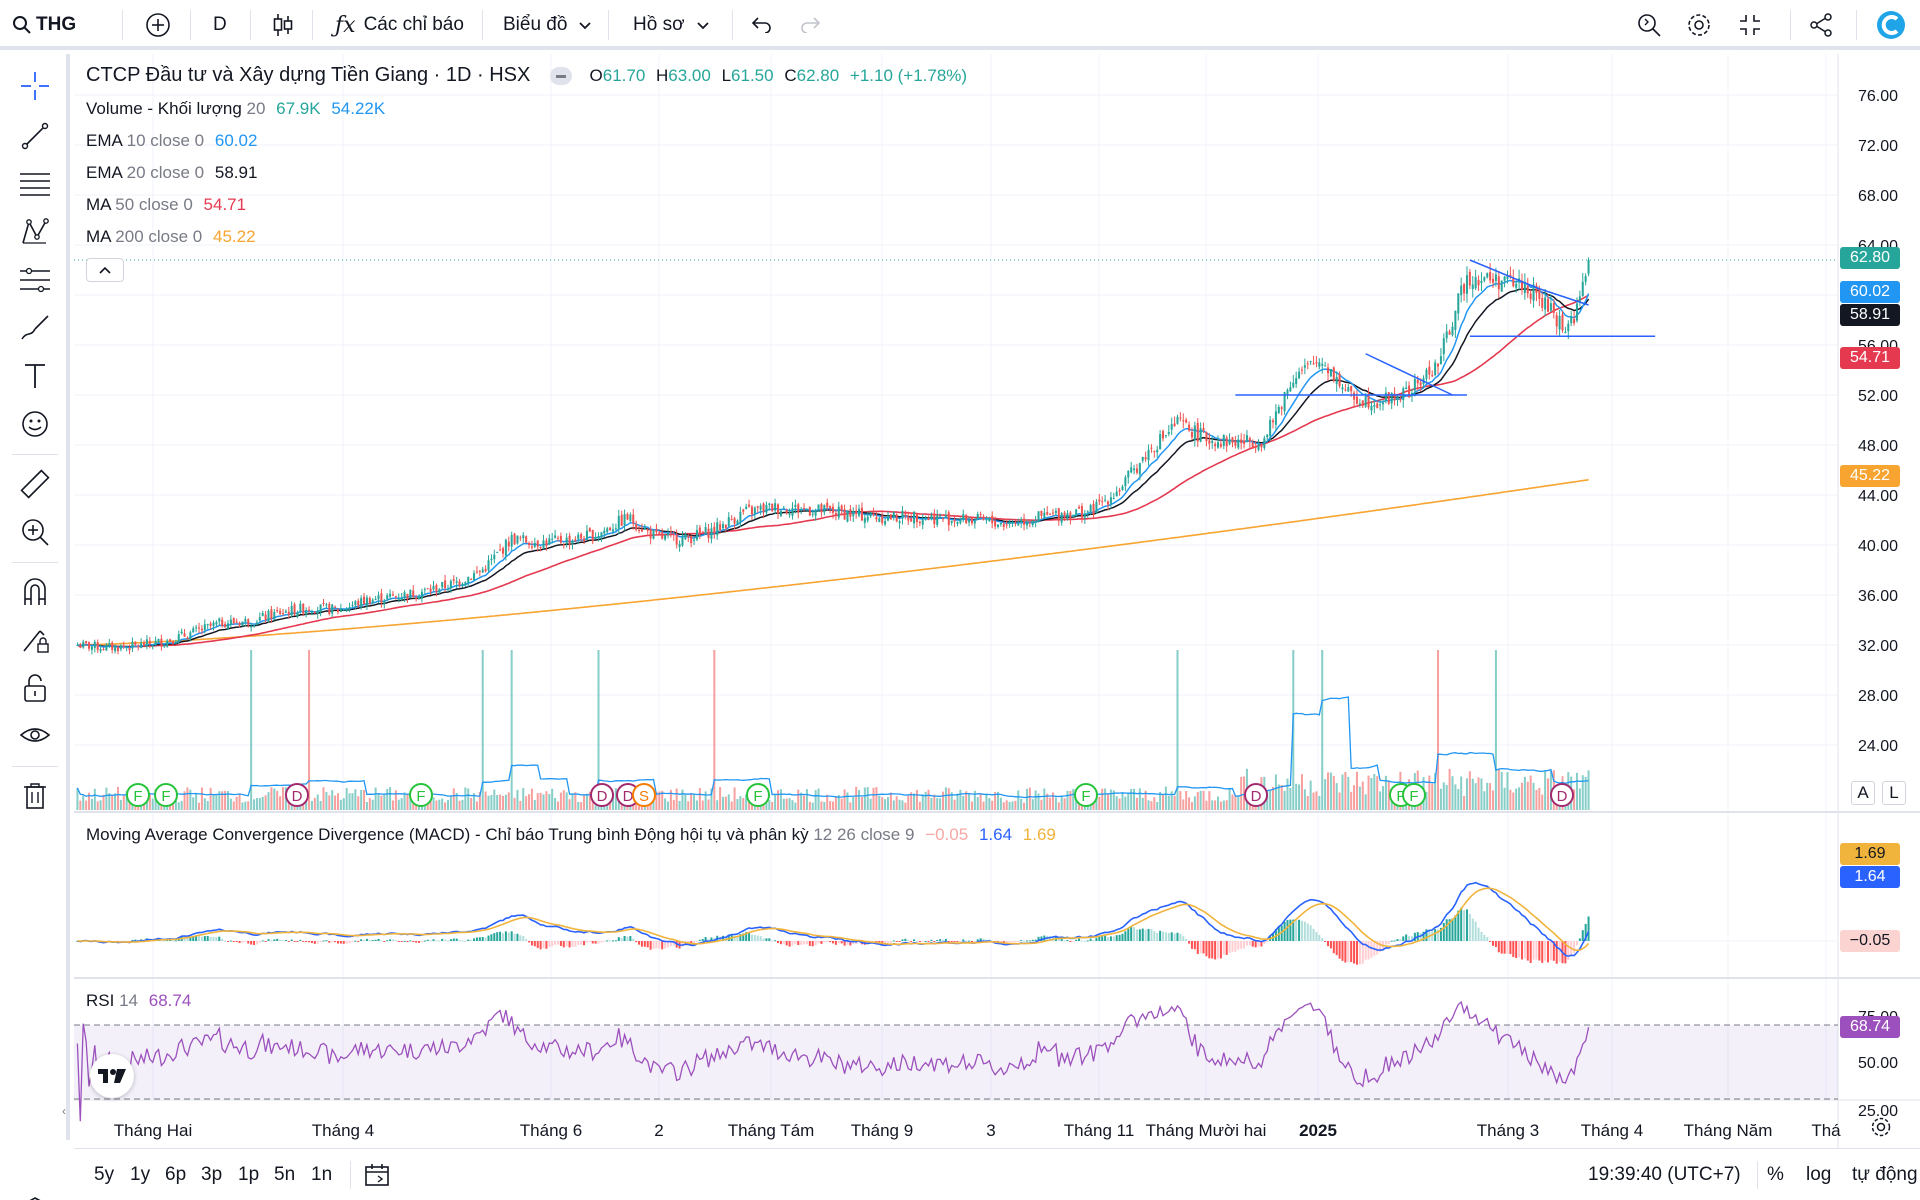 Image resolution: width=1920 pixels, height=1200 pixels. Describe the element at coordinates (158, 25) in the screenshot. I see `compare-add-icon` at that location.